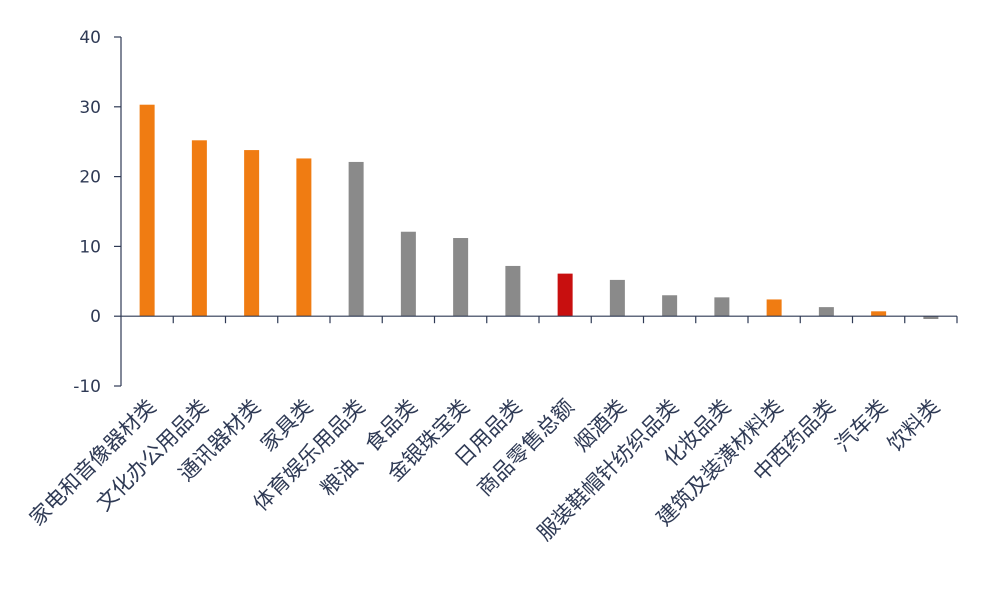  What do you see at coordinates (90, 178) in the screenshot?
I see `y-tick-label: 20` at bounding box center [90, 178].